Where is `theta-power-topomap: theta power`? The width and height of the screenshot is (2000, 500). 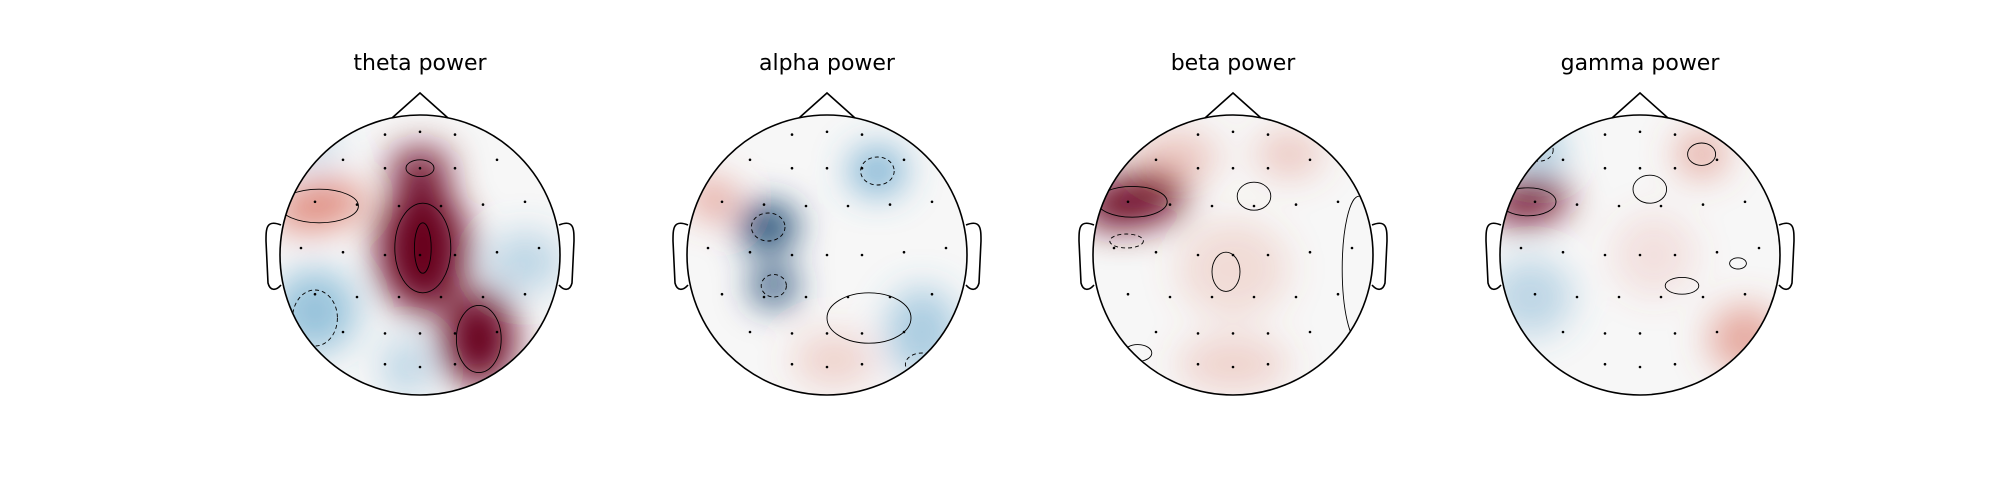
theta-power-topomap: theta power is located at coordinates (420, 223).